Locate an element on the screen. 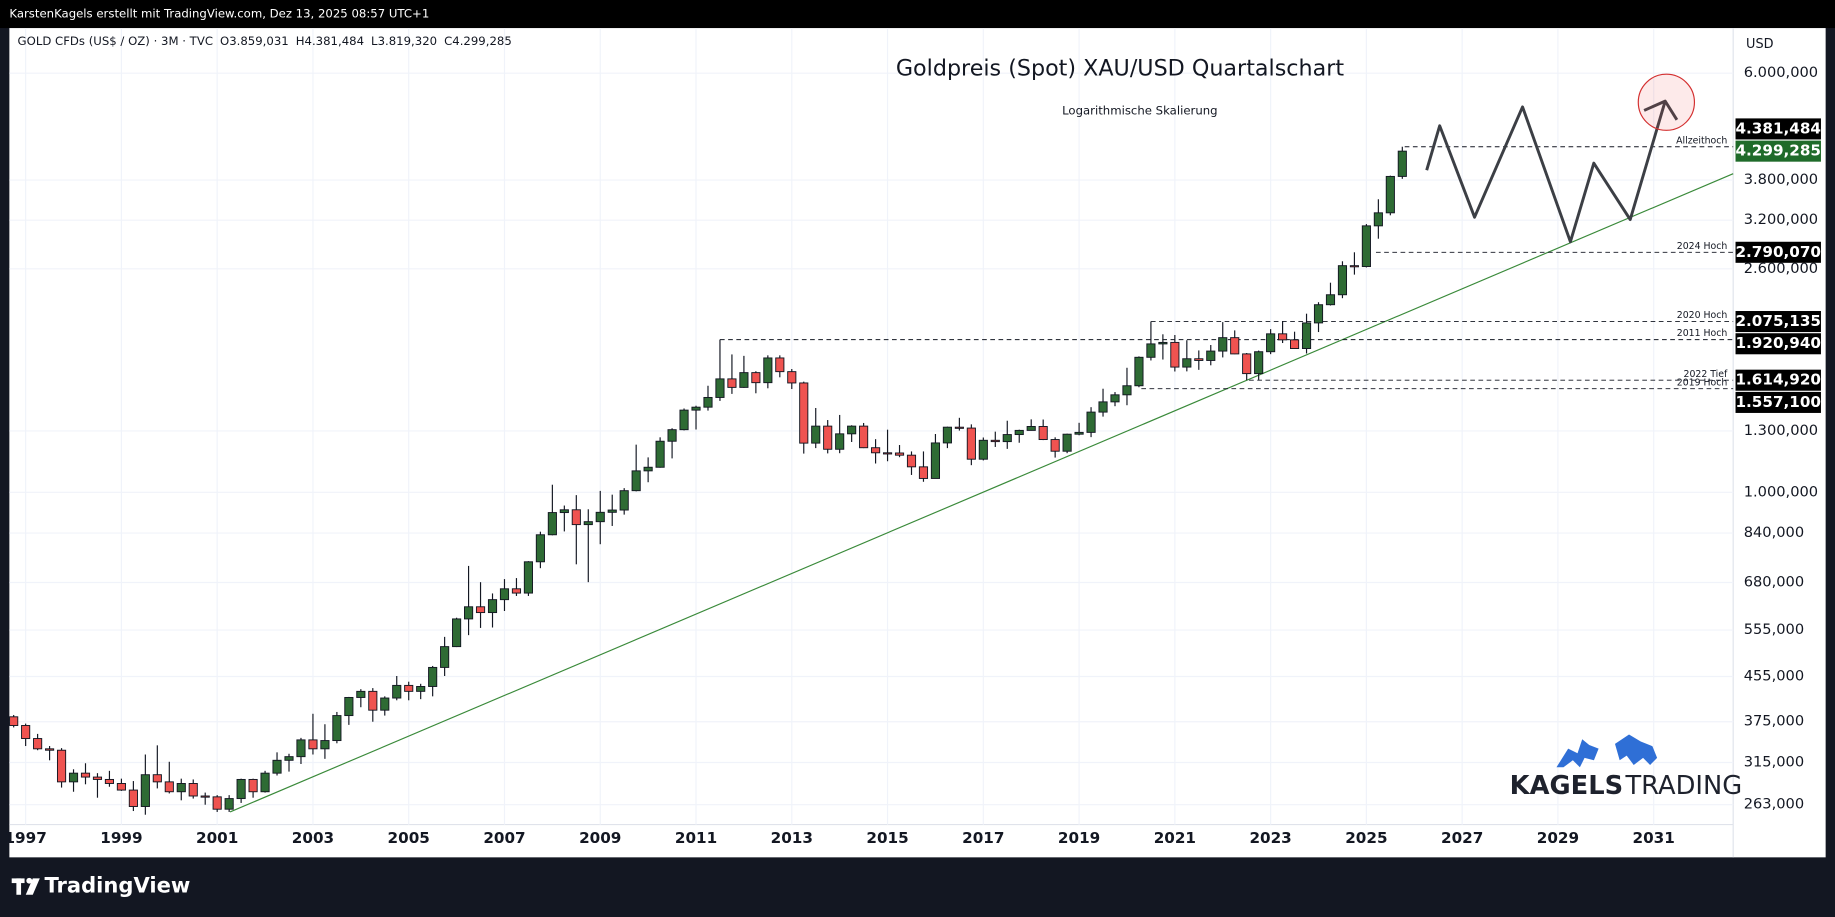 Image resolution: width=1835 pixels, height=917 pixels. last-price-badge is located at coordinates (1778, 151).